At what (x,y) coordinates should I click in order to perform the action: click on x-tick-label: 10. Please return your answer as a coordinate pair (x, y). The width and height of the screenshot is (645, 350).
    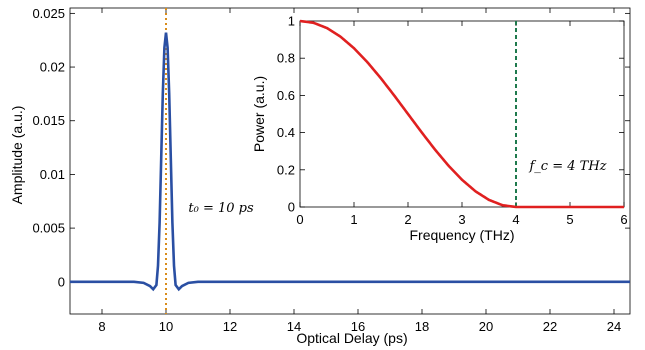
    Looking at the image, I should click on (166, 326).